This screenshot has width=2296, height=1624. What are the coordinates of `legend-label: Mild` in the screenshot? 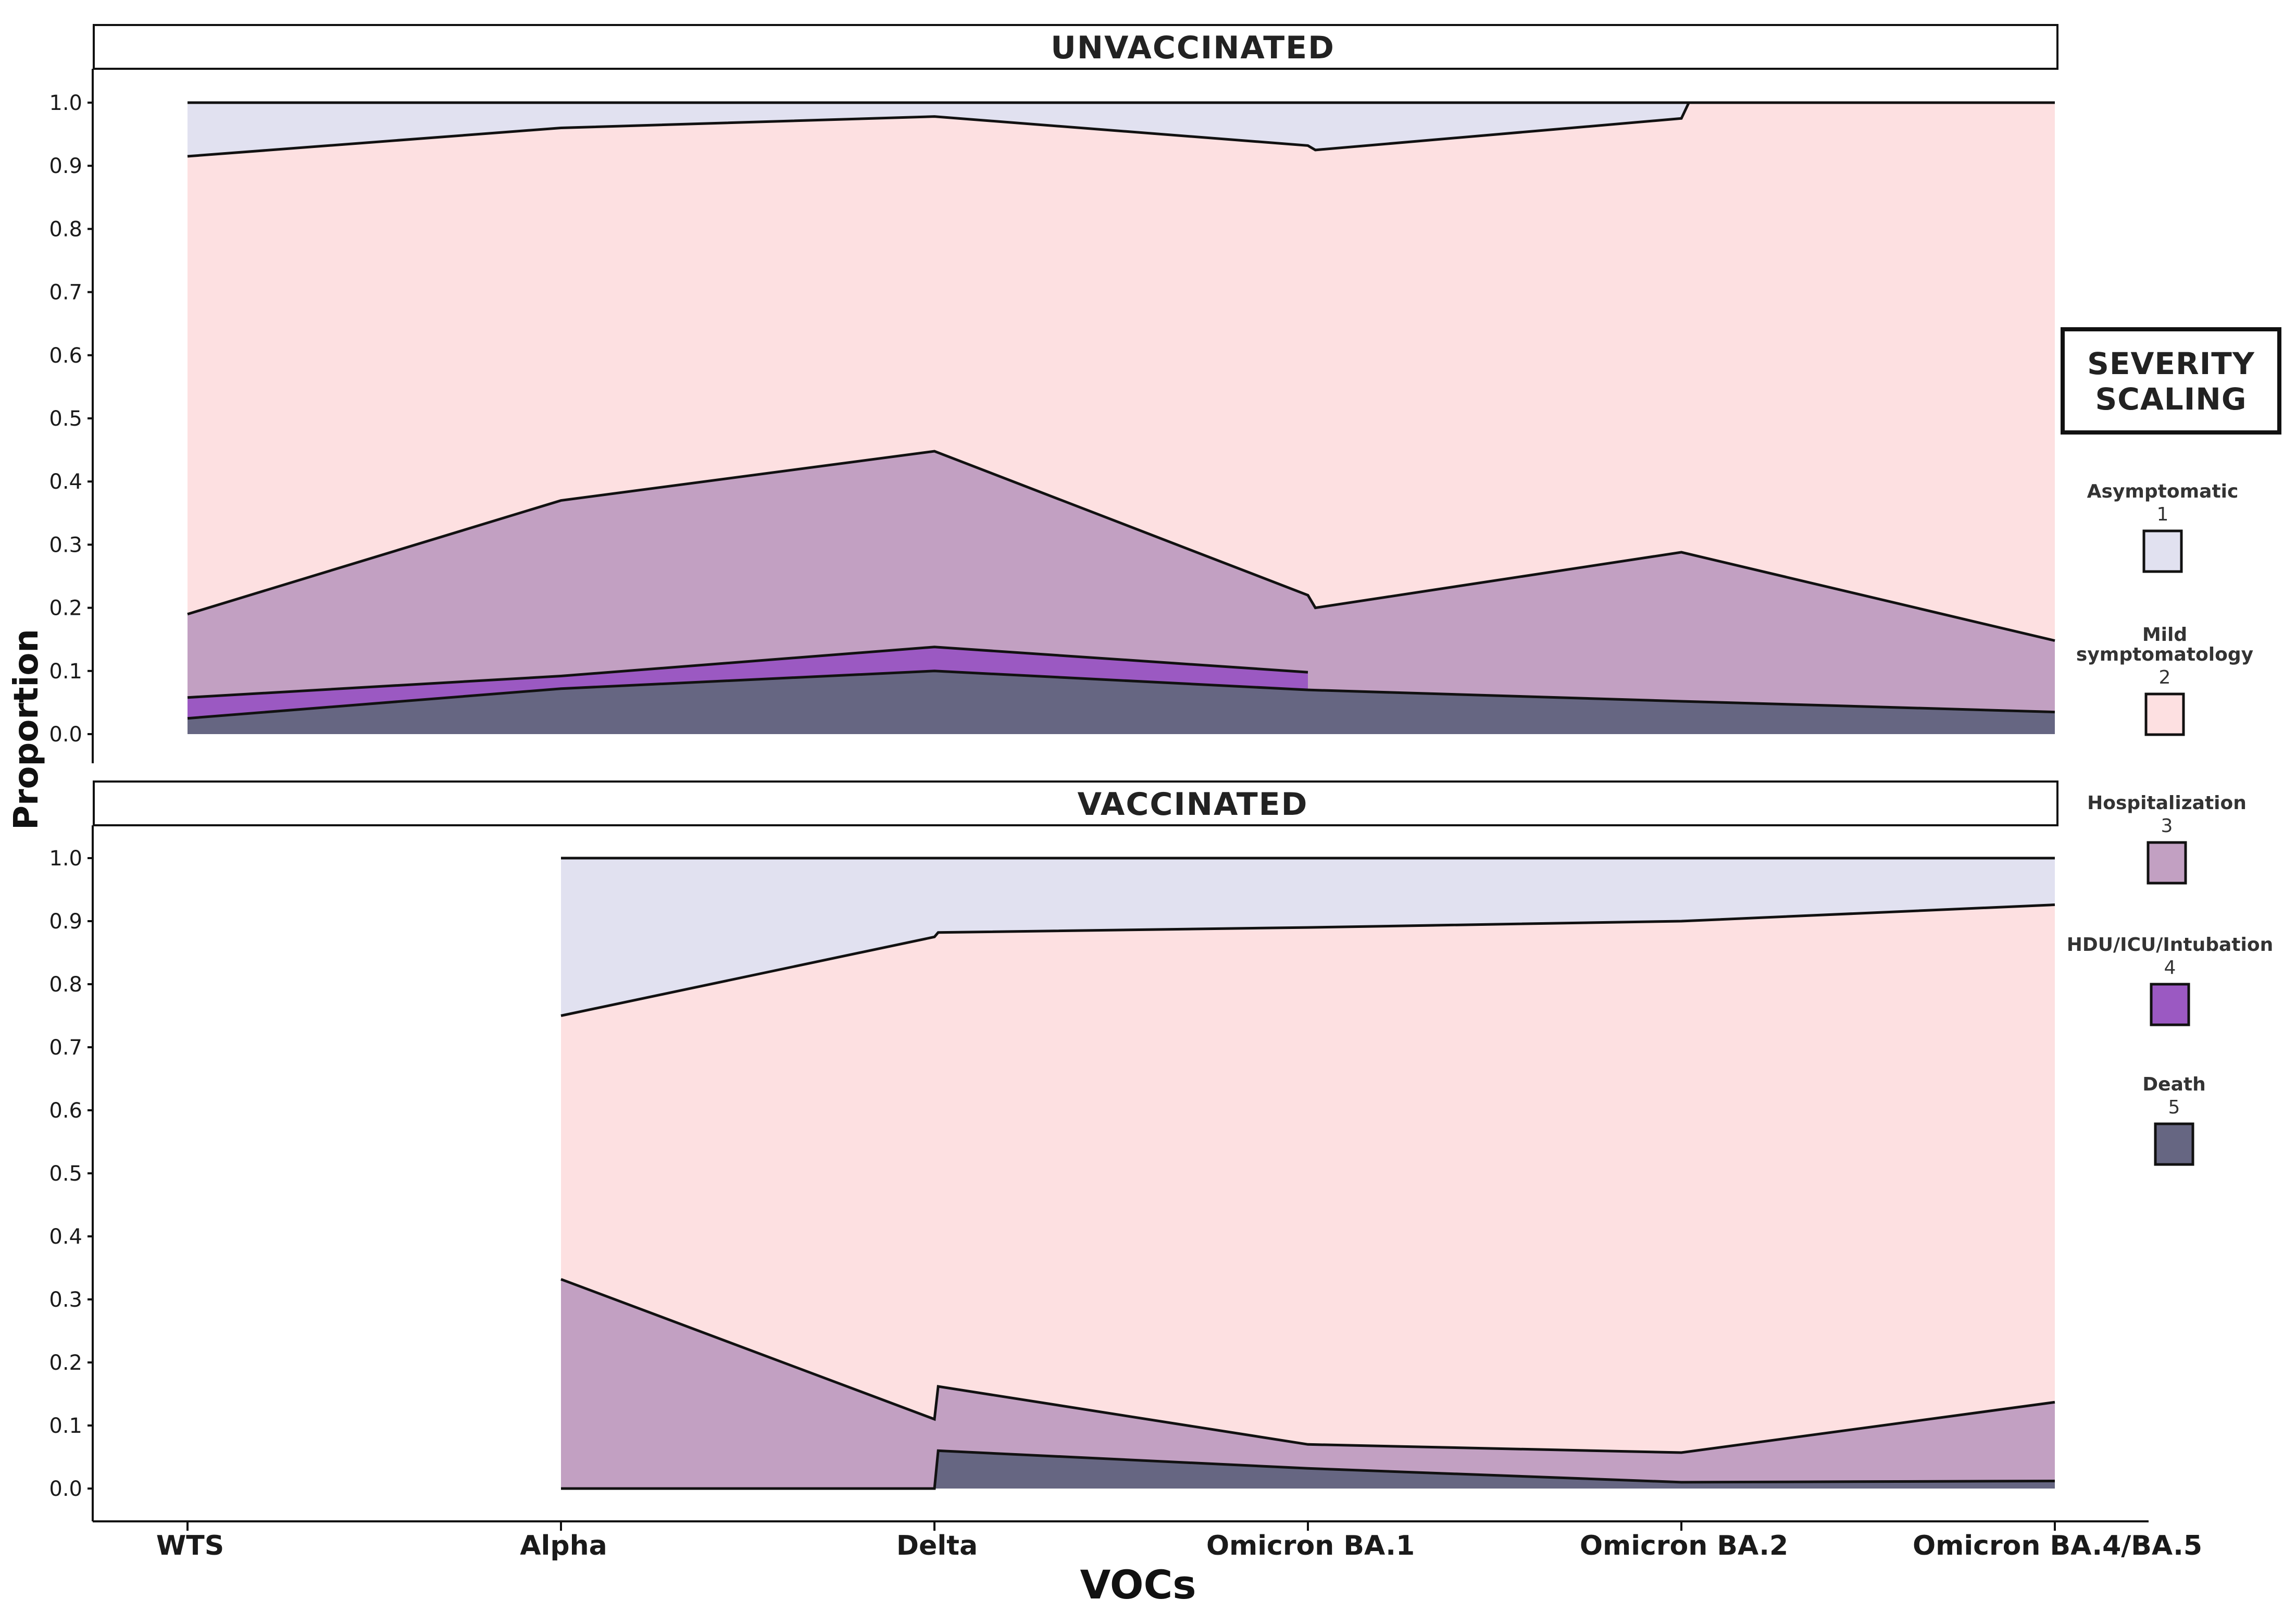 It's located at (2164, 635).